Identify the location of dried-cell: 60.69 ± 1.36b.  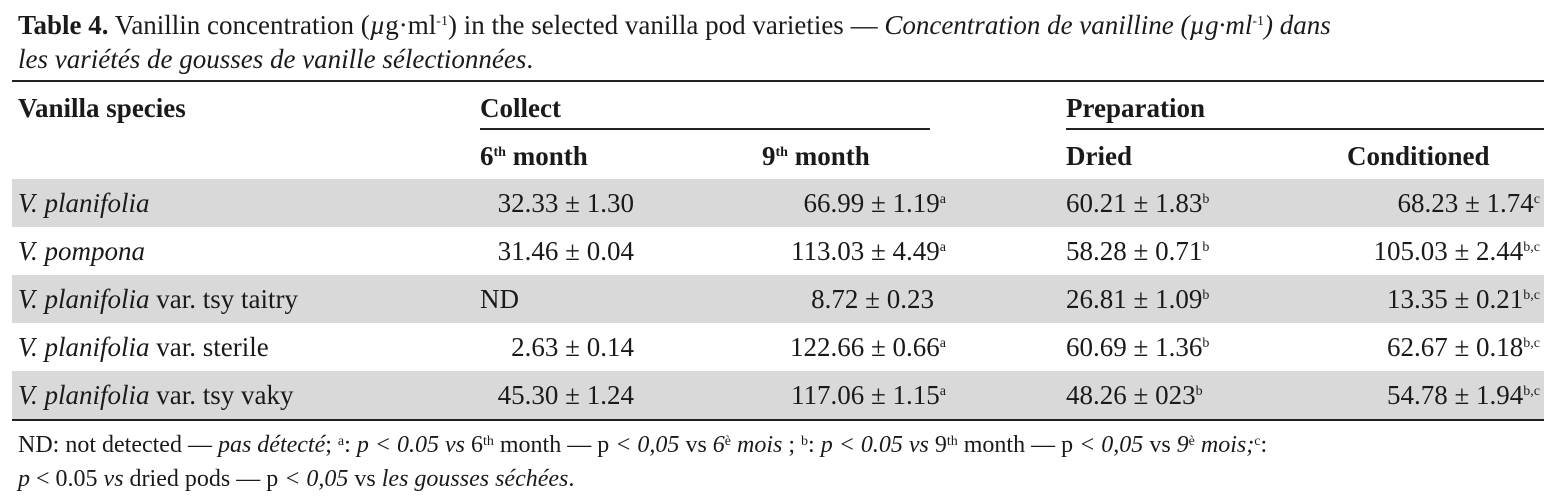
(1138, 347).